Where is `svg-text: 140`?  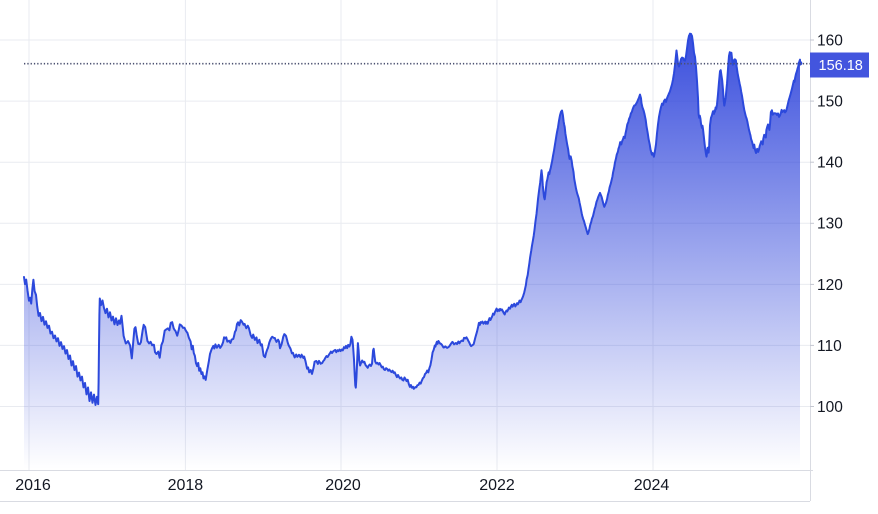 svg-text: 140 is located at coordinates (830, 163).